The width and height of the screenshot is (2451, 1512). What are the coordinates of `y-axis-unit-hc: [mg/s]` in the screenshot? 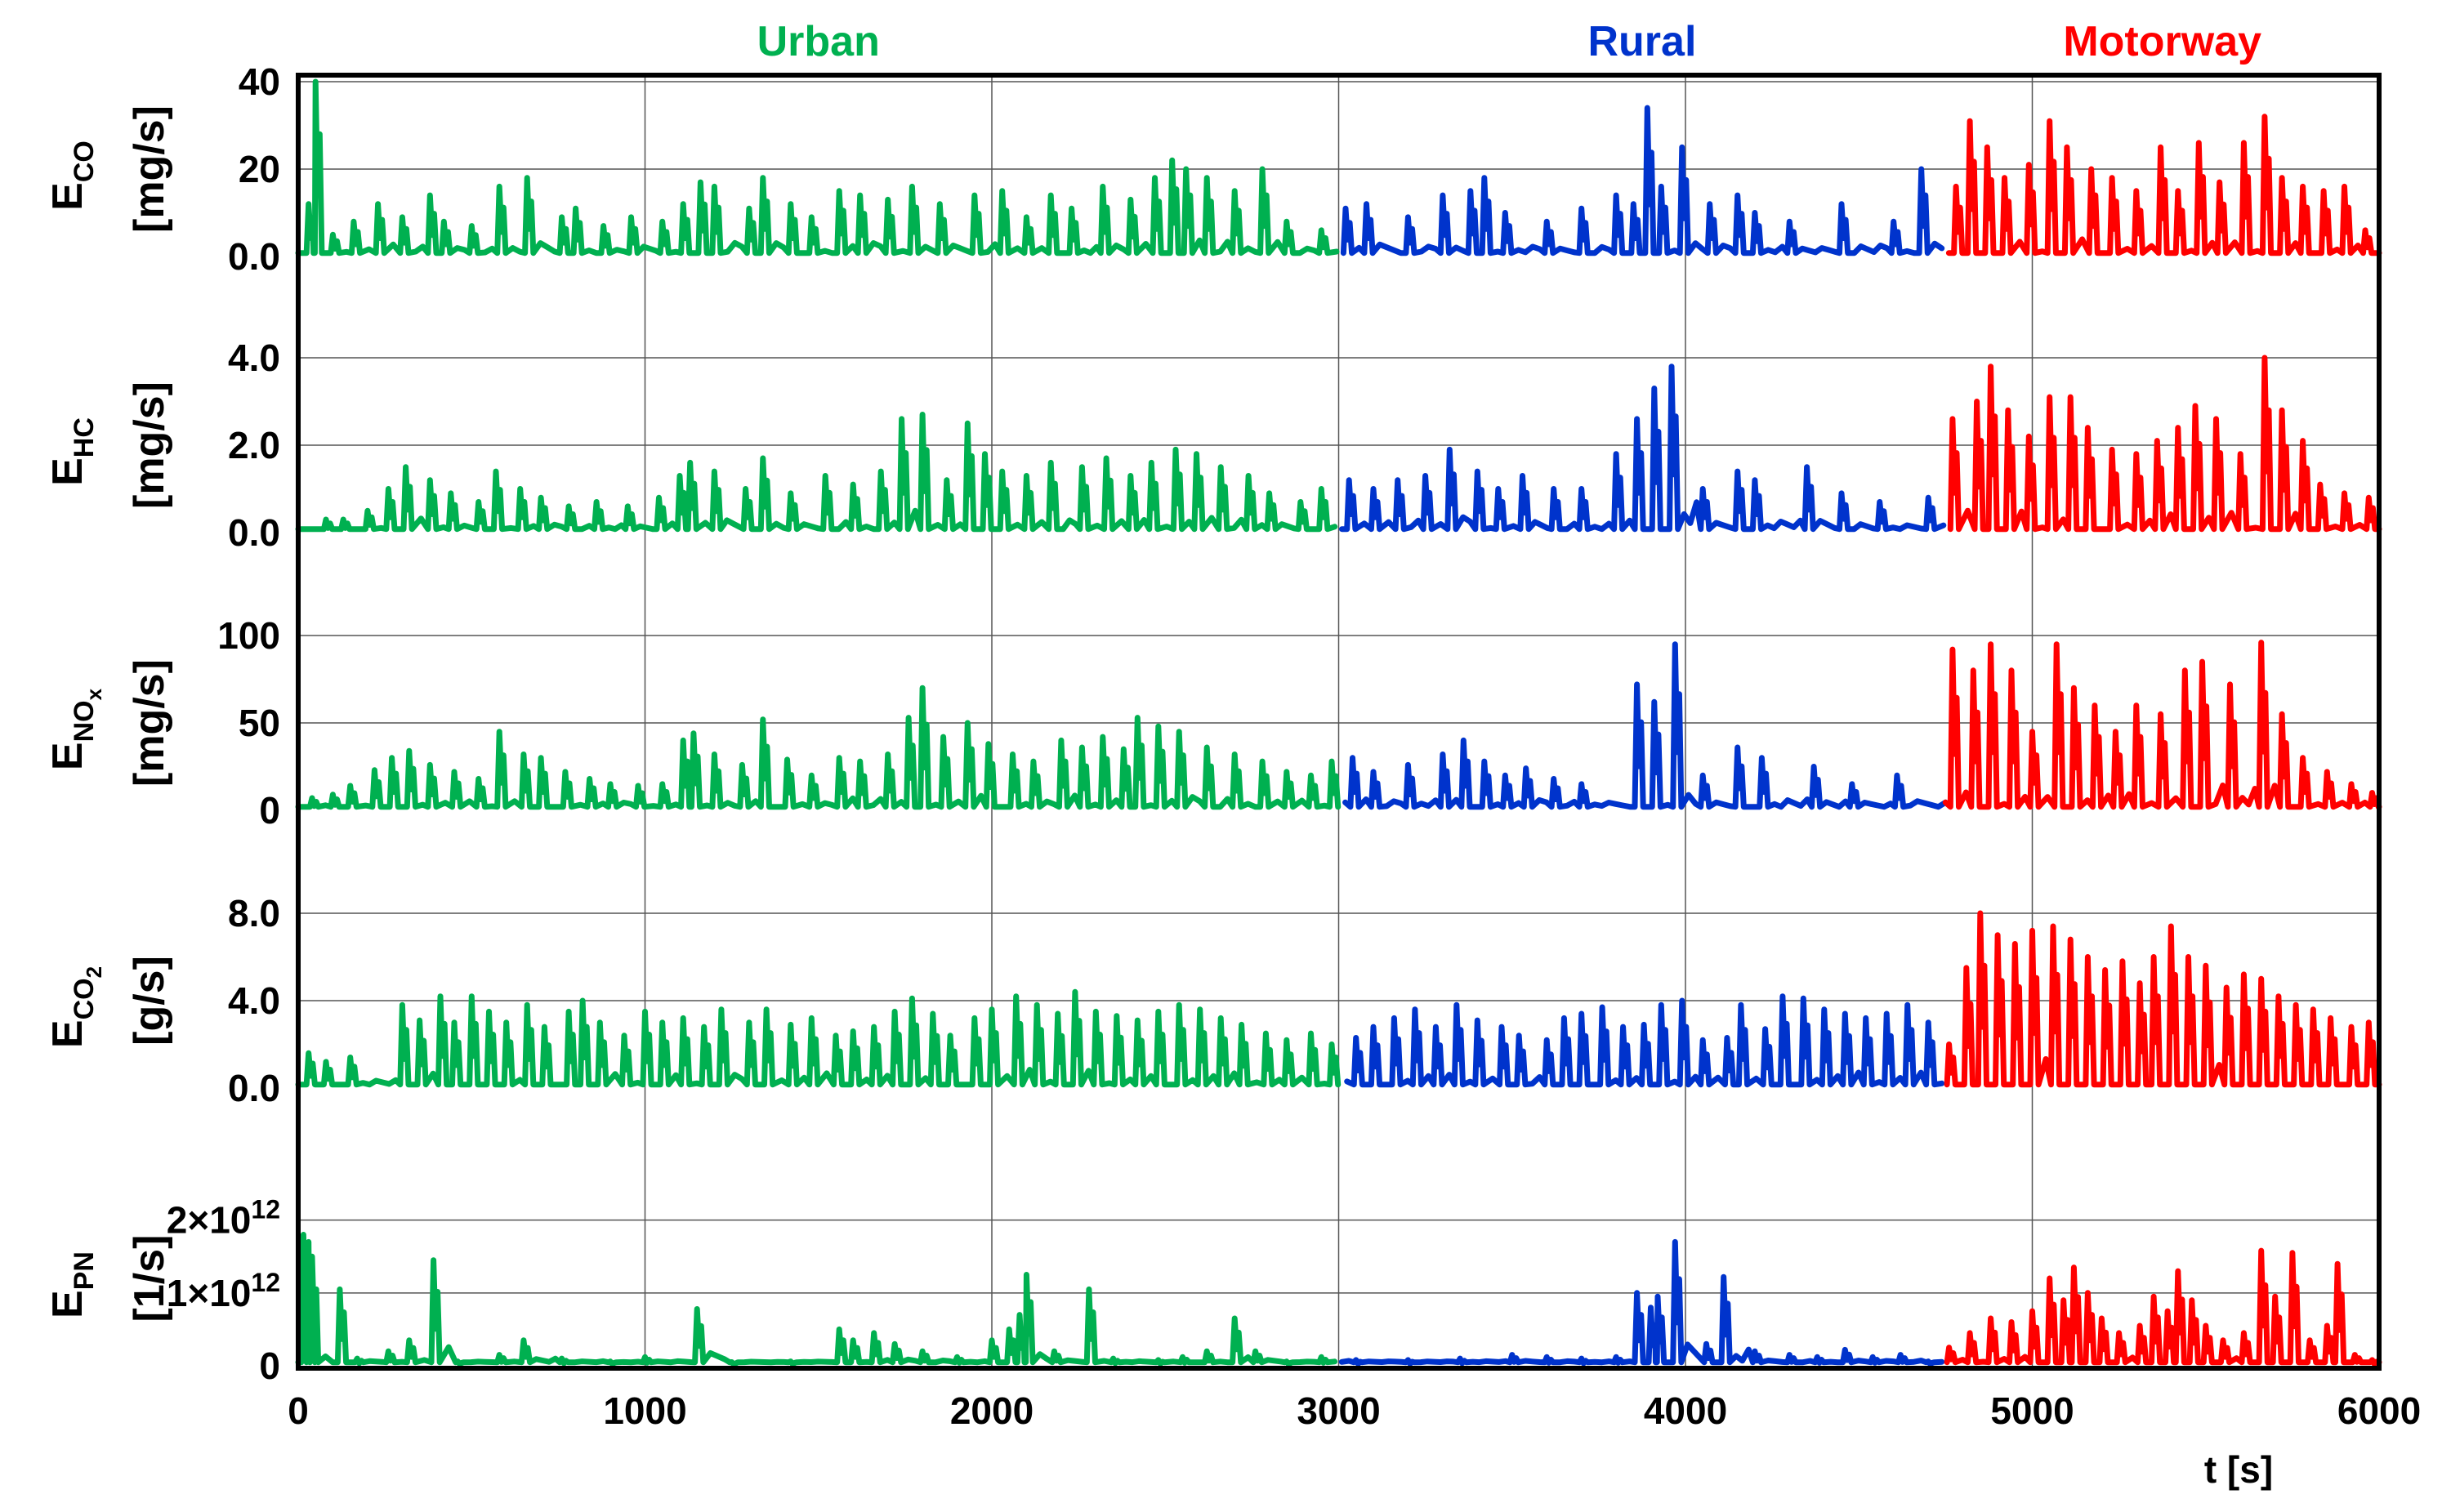 It's located at (149, 445).